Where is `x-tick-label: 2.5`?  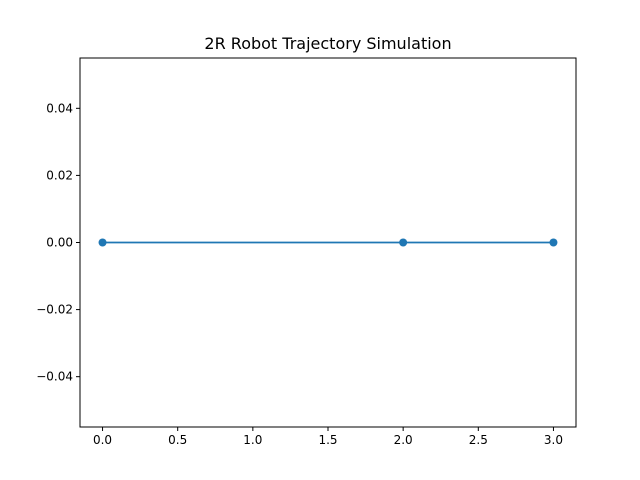 x-tick-label: 2.5 is located at coordinates (478, 440).